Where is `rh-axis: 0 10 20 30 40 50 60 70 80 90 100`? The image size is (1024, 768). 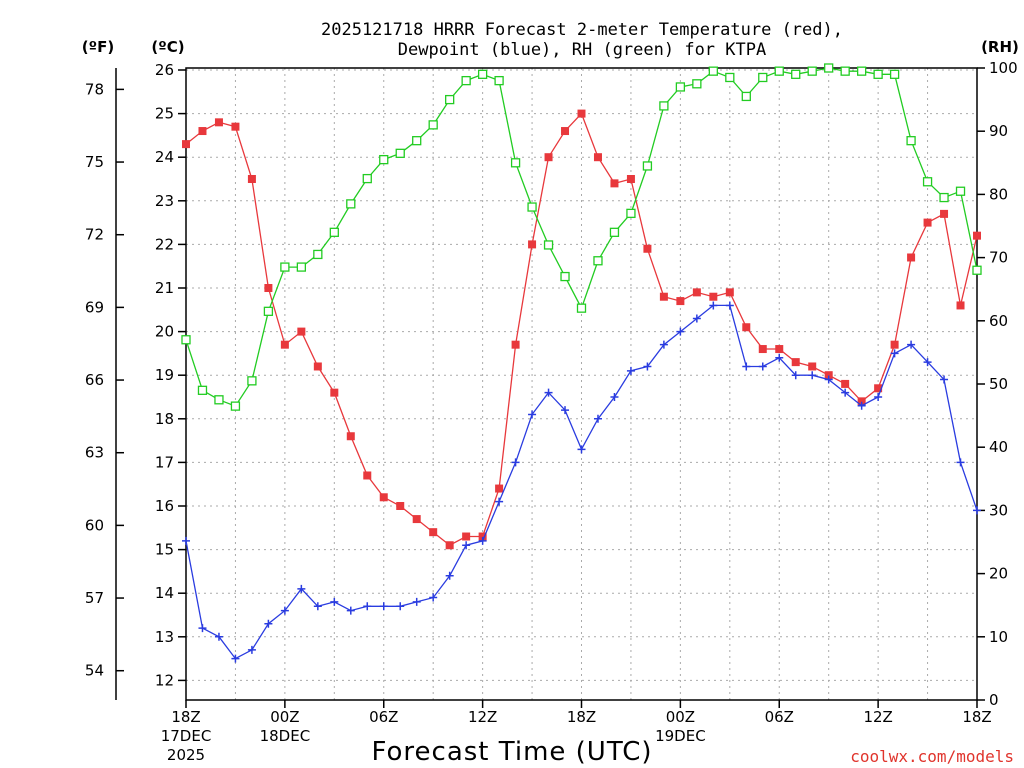 rh-axis: 0 10 20 30 40 50 60 70 80 90 100 is located at coordinates (997, 384).